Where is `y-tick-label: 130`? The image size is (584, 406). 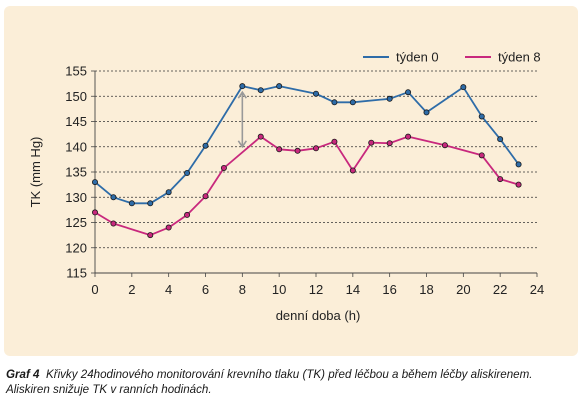 y-tick-label: 130 is located at coordinates (76, 197).